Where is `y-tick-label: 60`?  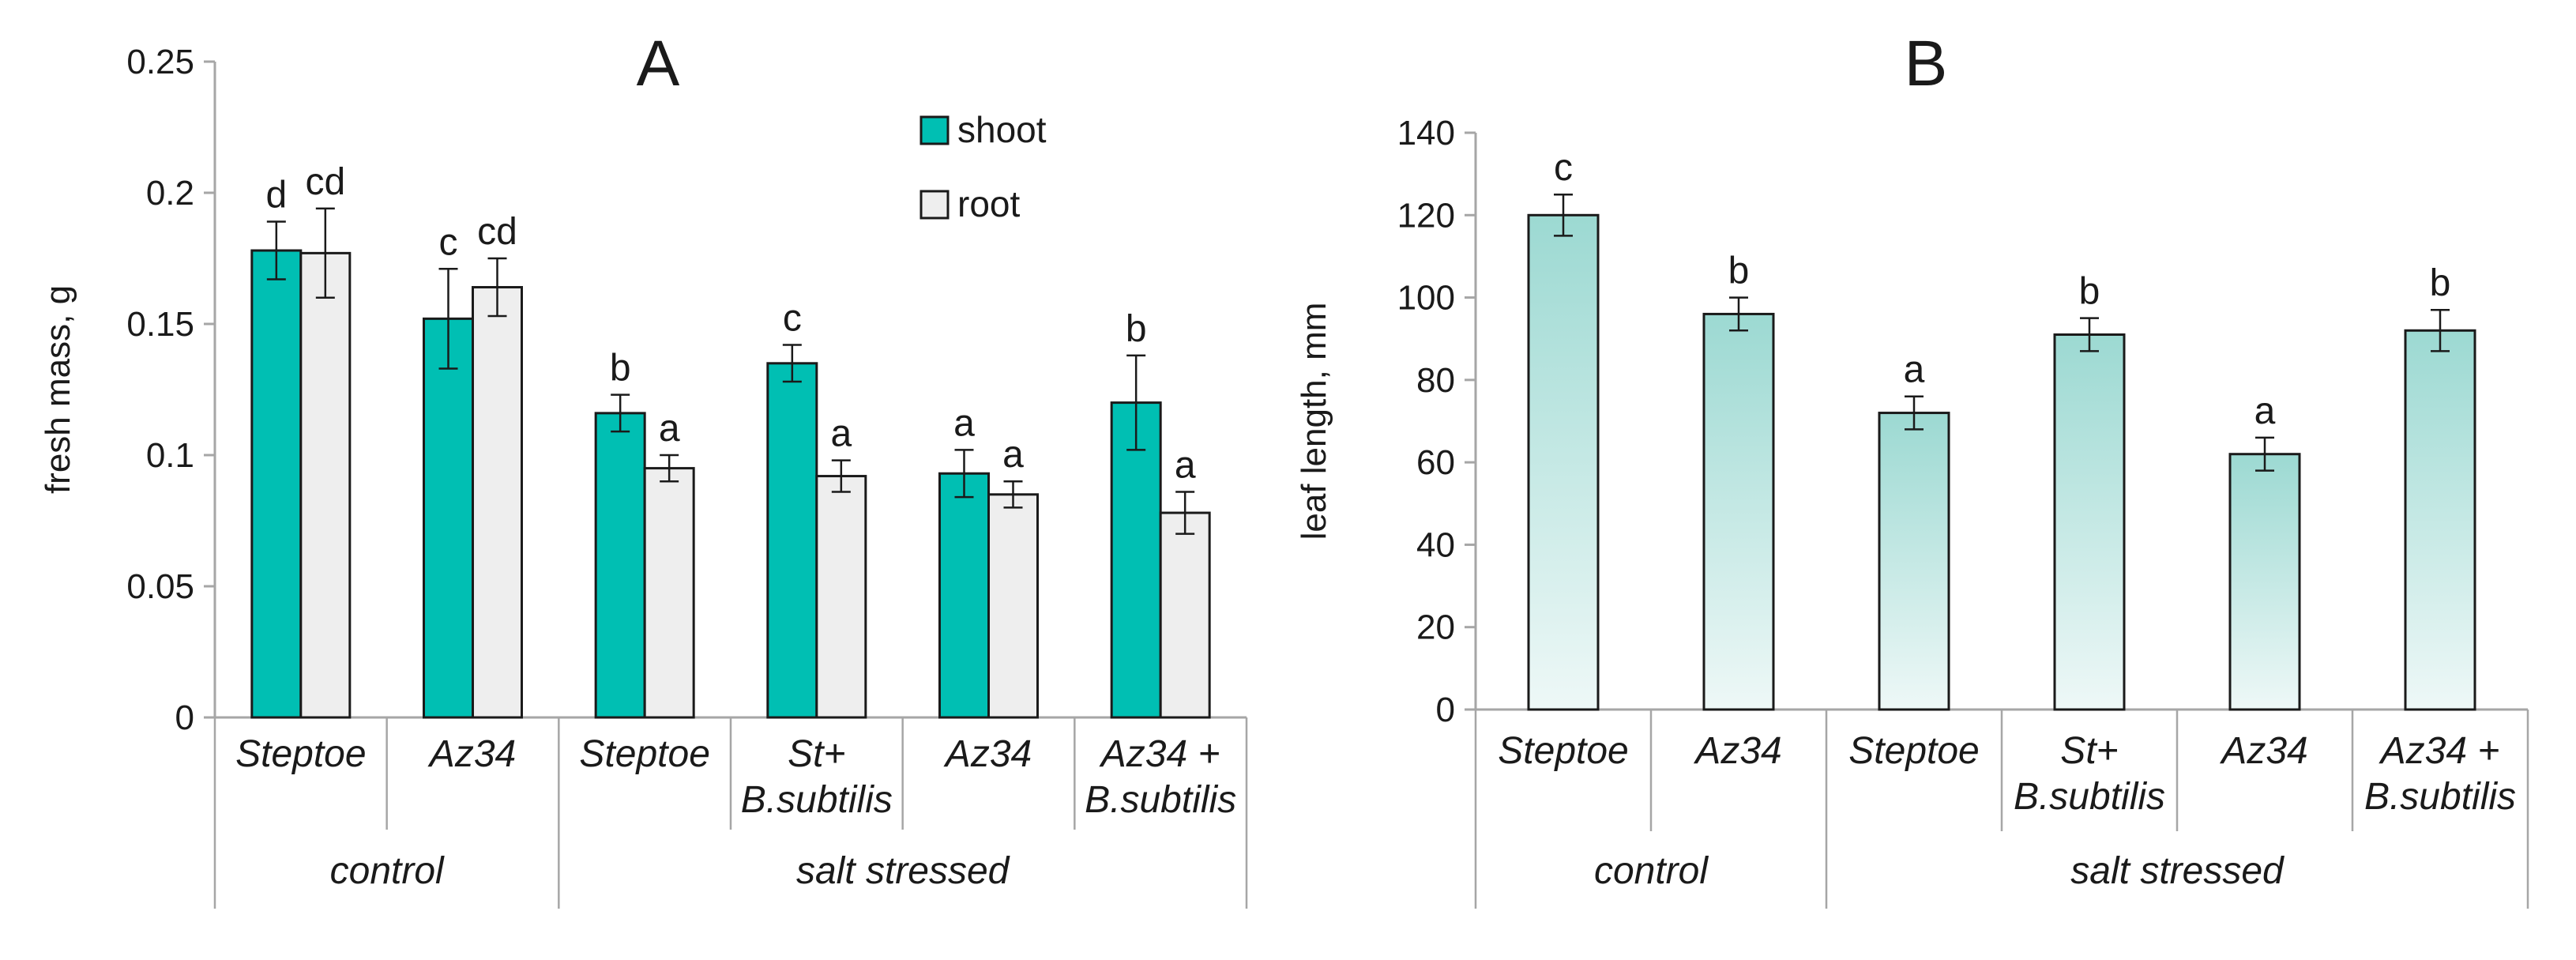
y-tick-label: 60 is located at coordinates (1435, 462).